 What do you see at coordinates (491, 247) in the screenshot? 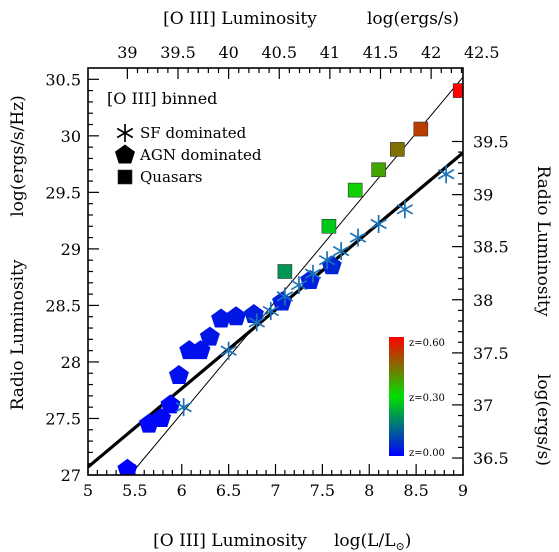
I see `right-tick-label: 38.5` at bounding box center [491, 247].